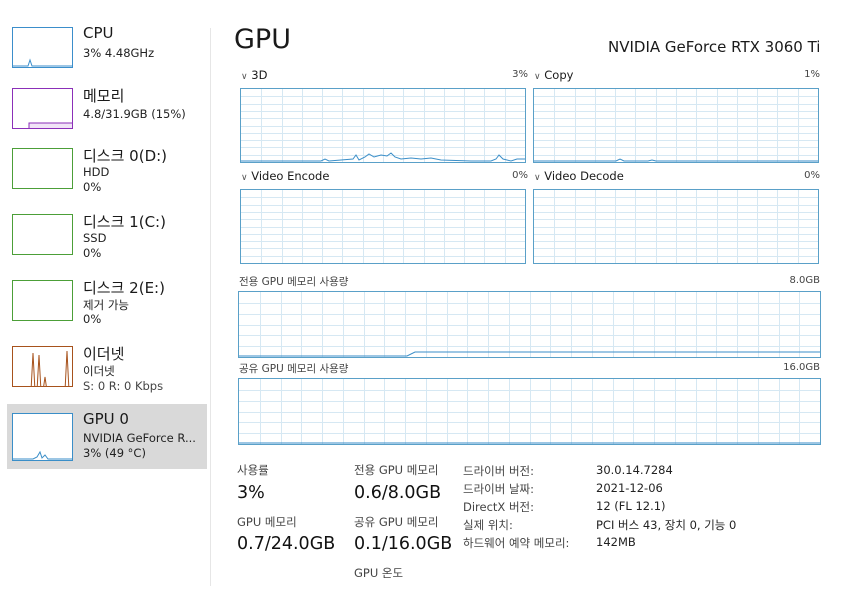  I want to click on utilization-label: 사용률, so click(253, 470).